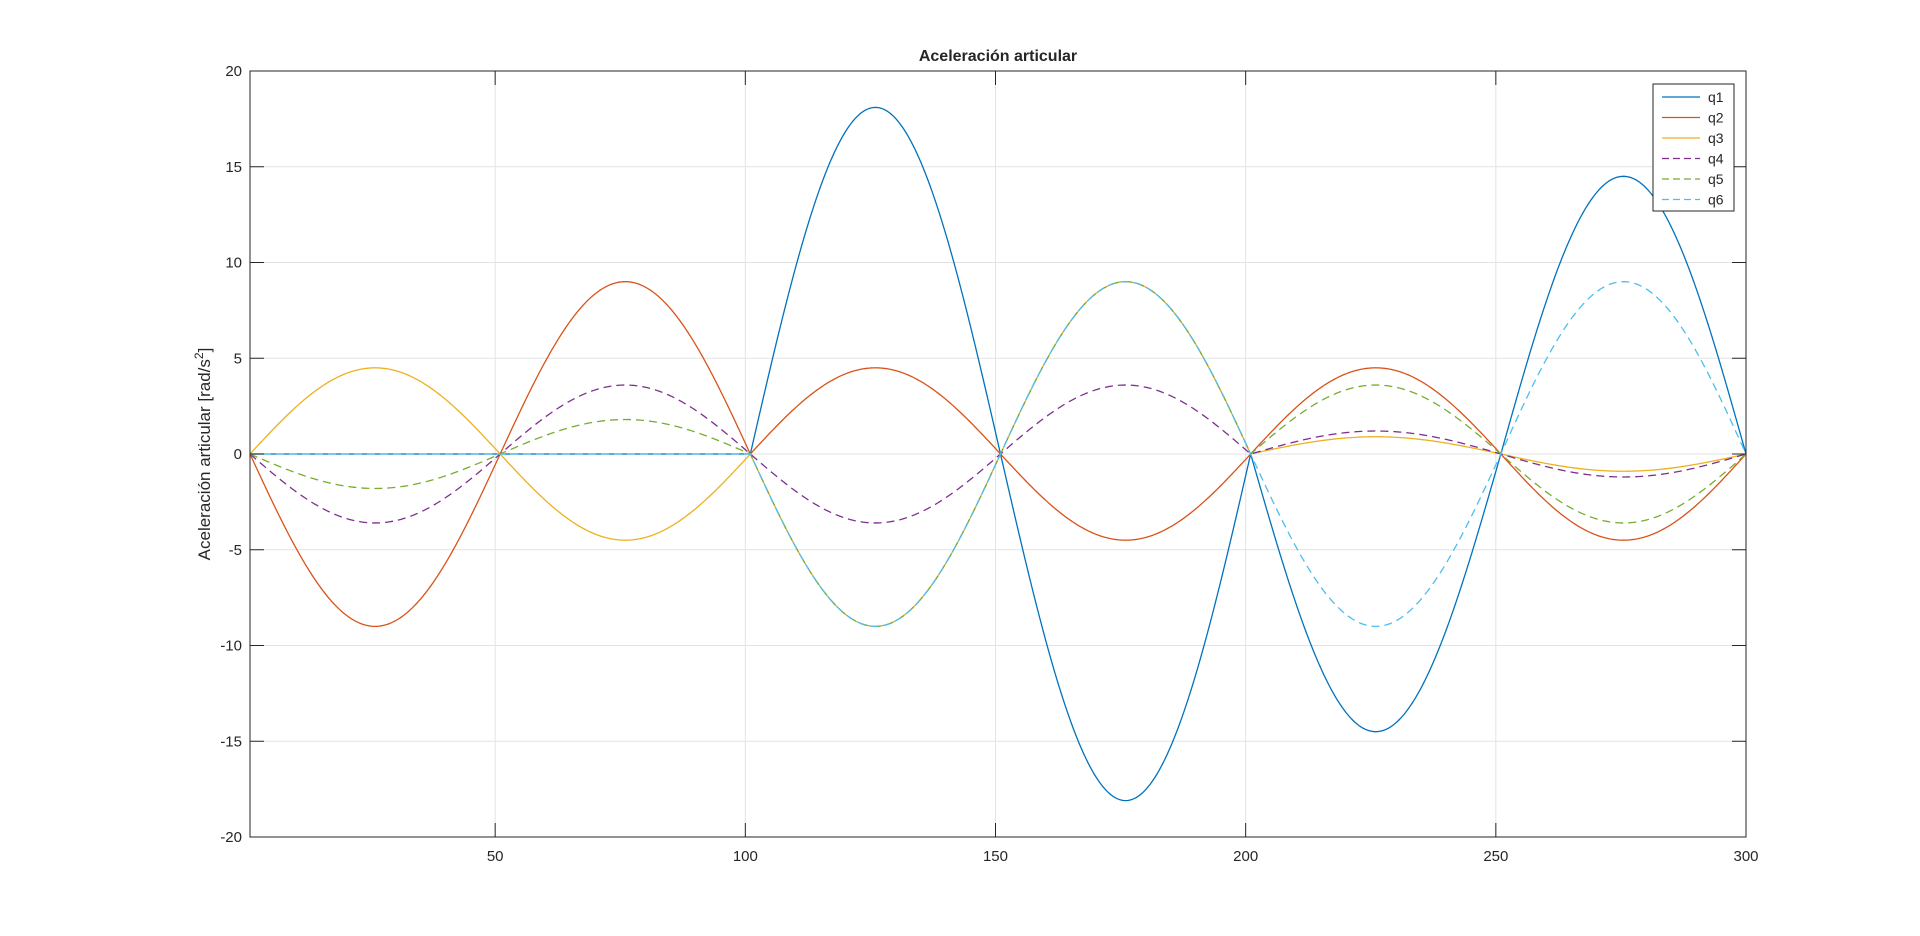  What do you see at coordinates (745, 856) in the screenshot?
I see `x-tick-label: 100` at bounding box center [745, 856].